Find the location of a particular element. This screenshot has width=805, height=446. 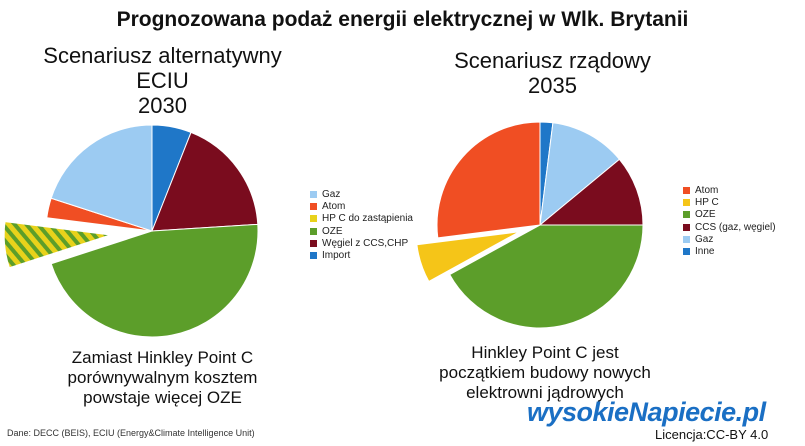

pie-chart-government-2035 is located at coordinates (530, 225).